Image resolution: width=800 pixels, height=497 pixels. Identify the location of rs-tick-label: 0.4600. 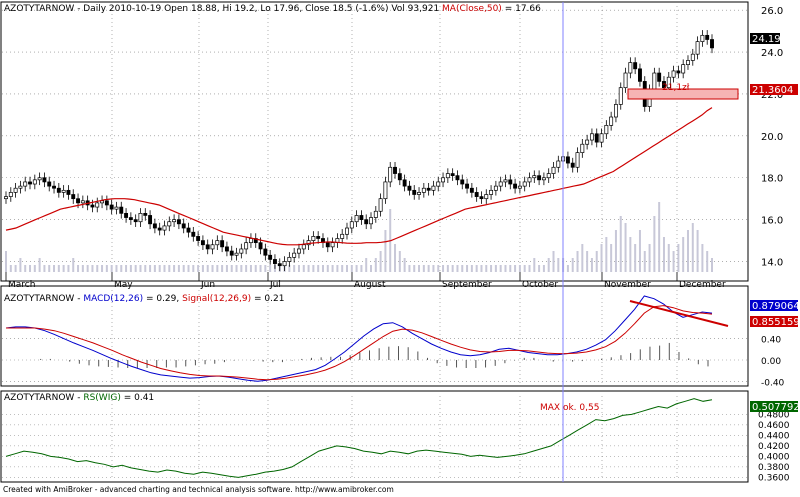
(774, 426).